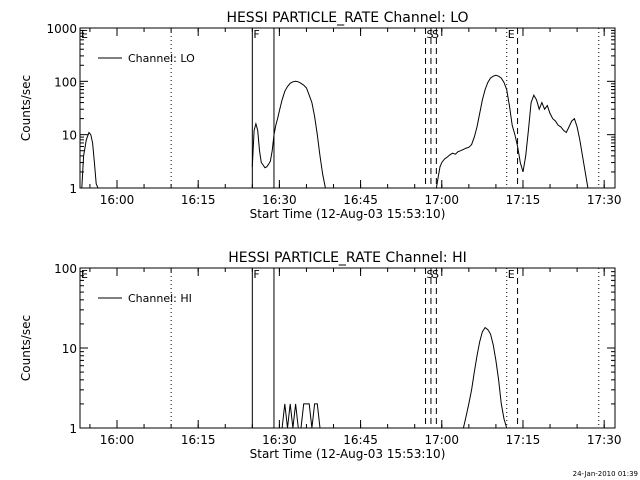 The height and width of the screenshot is (480, 640). I want to click on legend-entry: Channel: HI, so click(160, 298).